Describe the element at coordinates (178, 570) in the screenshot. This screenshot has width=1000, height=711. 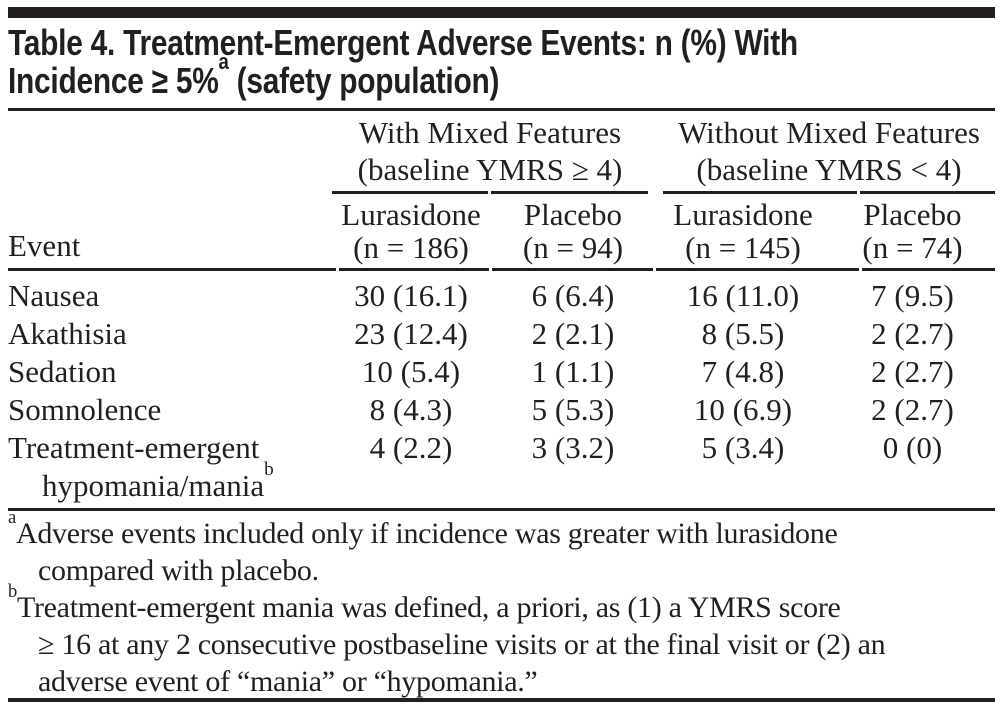
I see `footnote-a-line2: compared with placebo.` at that location.